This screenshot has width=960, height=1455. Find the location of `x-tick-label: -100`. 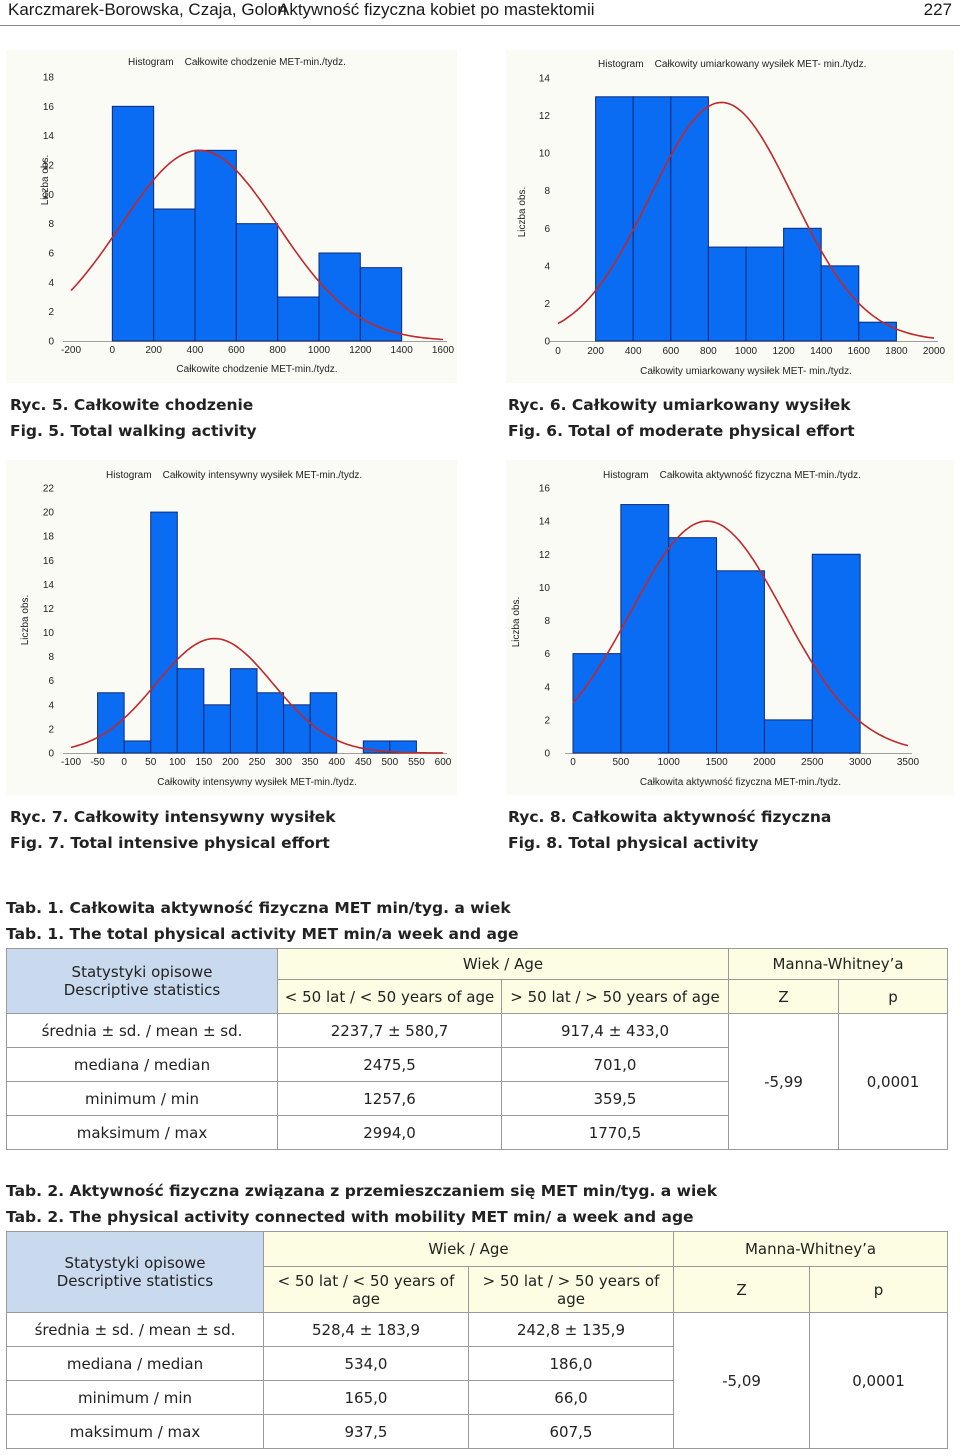

x-tick-label: -100 is located at coordinates (71, 762).